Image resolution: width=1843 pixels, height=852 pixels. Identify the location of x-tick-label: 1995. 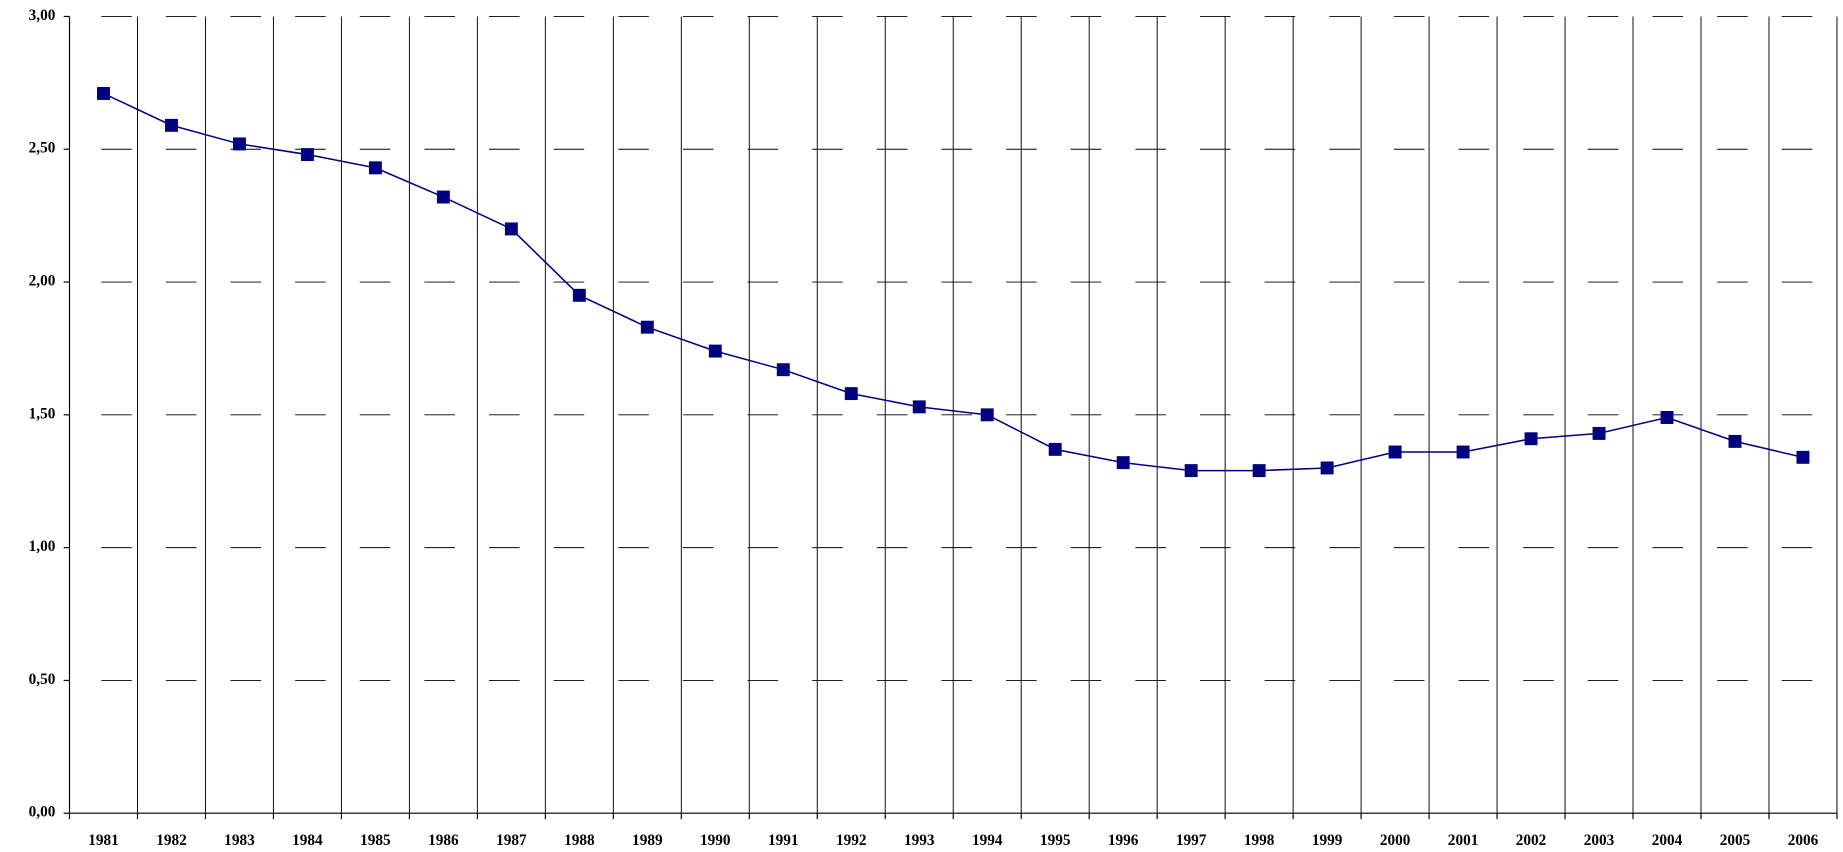
(1055, 840).